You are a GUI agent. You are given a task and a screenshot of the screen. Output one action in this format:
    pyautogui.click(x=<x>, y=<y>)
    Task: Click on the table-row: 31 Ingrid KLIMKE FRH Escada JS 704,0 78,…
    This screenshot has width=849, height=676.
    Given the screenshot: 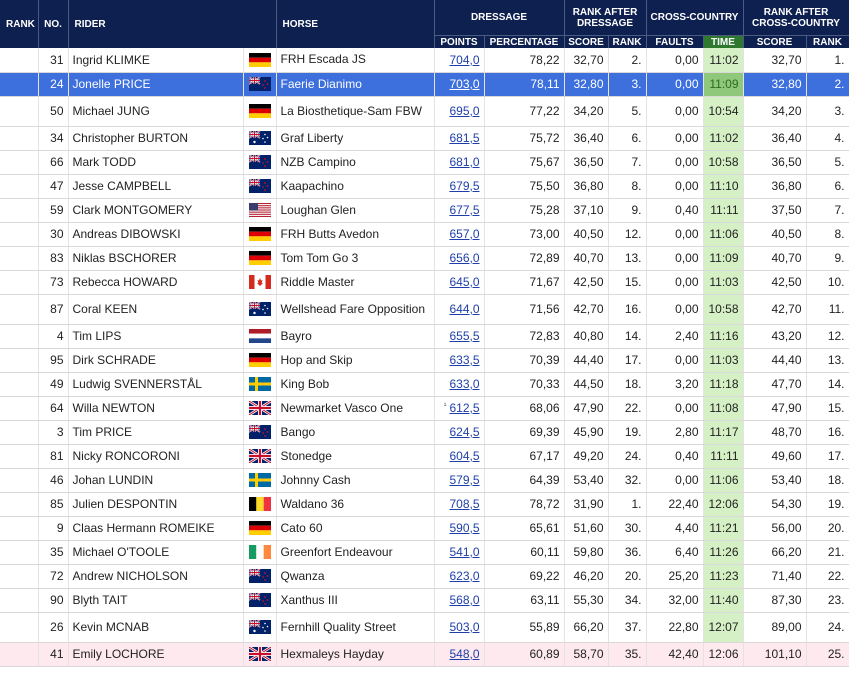 What is the action you would take?
    pyautogui.click(x=424, y=60)
    